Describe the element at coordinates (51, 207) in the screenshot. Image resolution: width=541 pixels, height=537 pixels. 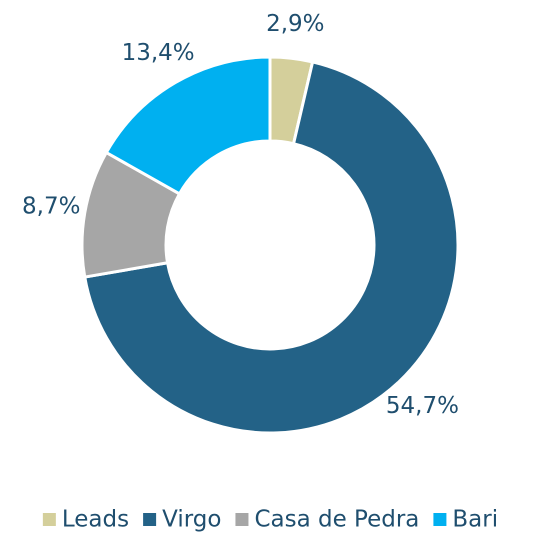
I see `data-label: 8,7%` at that location.